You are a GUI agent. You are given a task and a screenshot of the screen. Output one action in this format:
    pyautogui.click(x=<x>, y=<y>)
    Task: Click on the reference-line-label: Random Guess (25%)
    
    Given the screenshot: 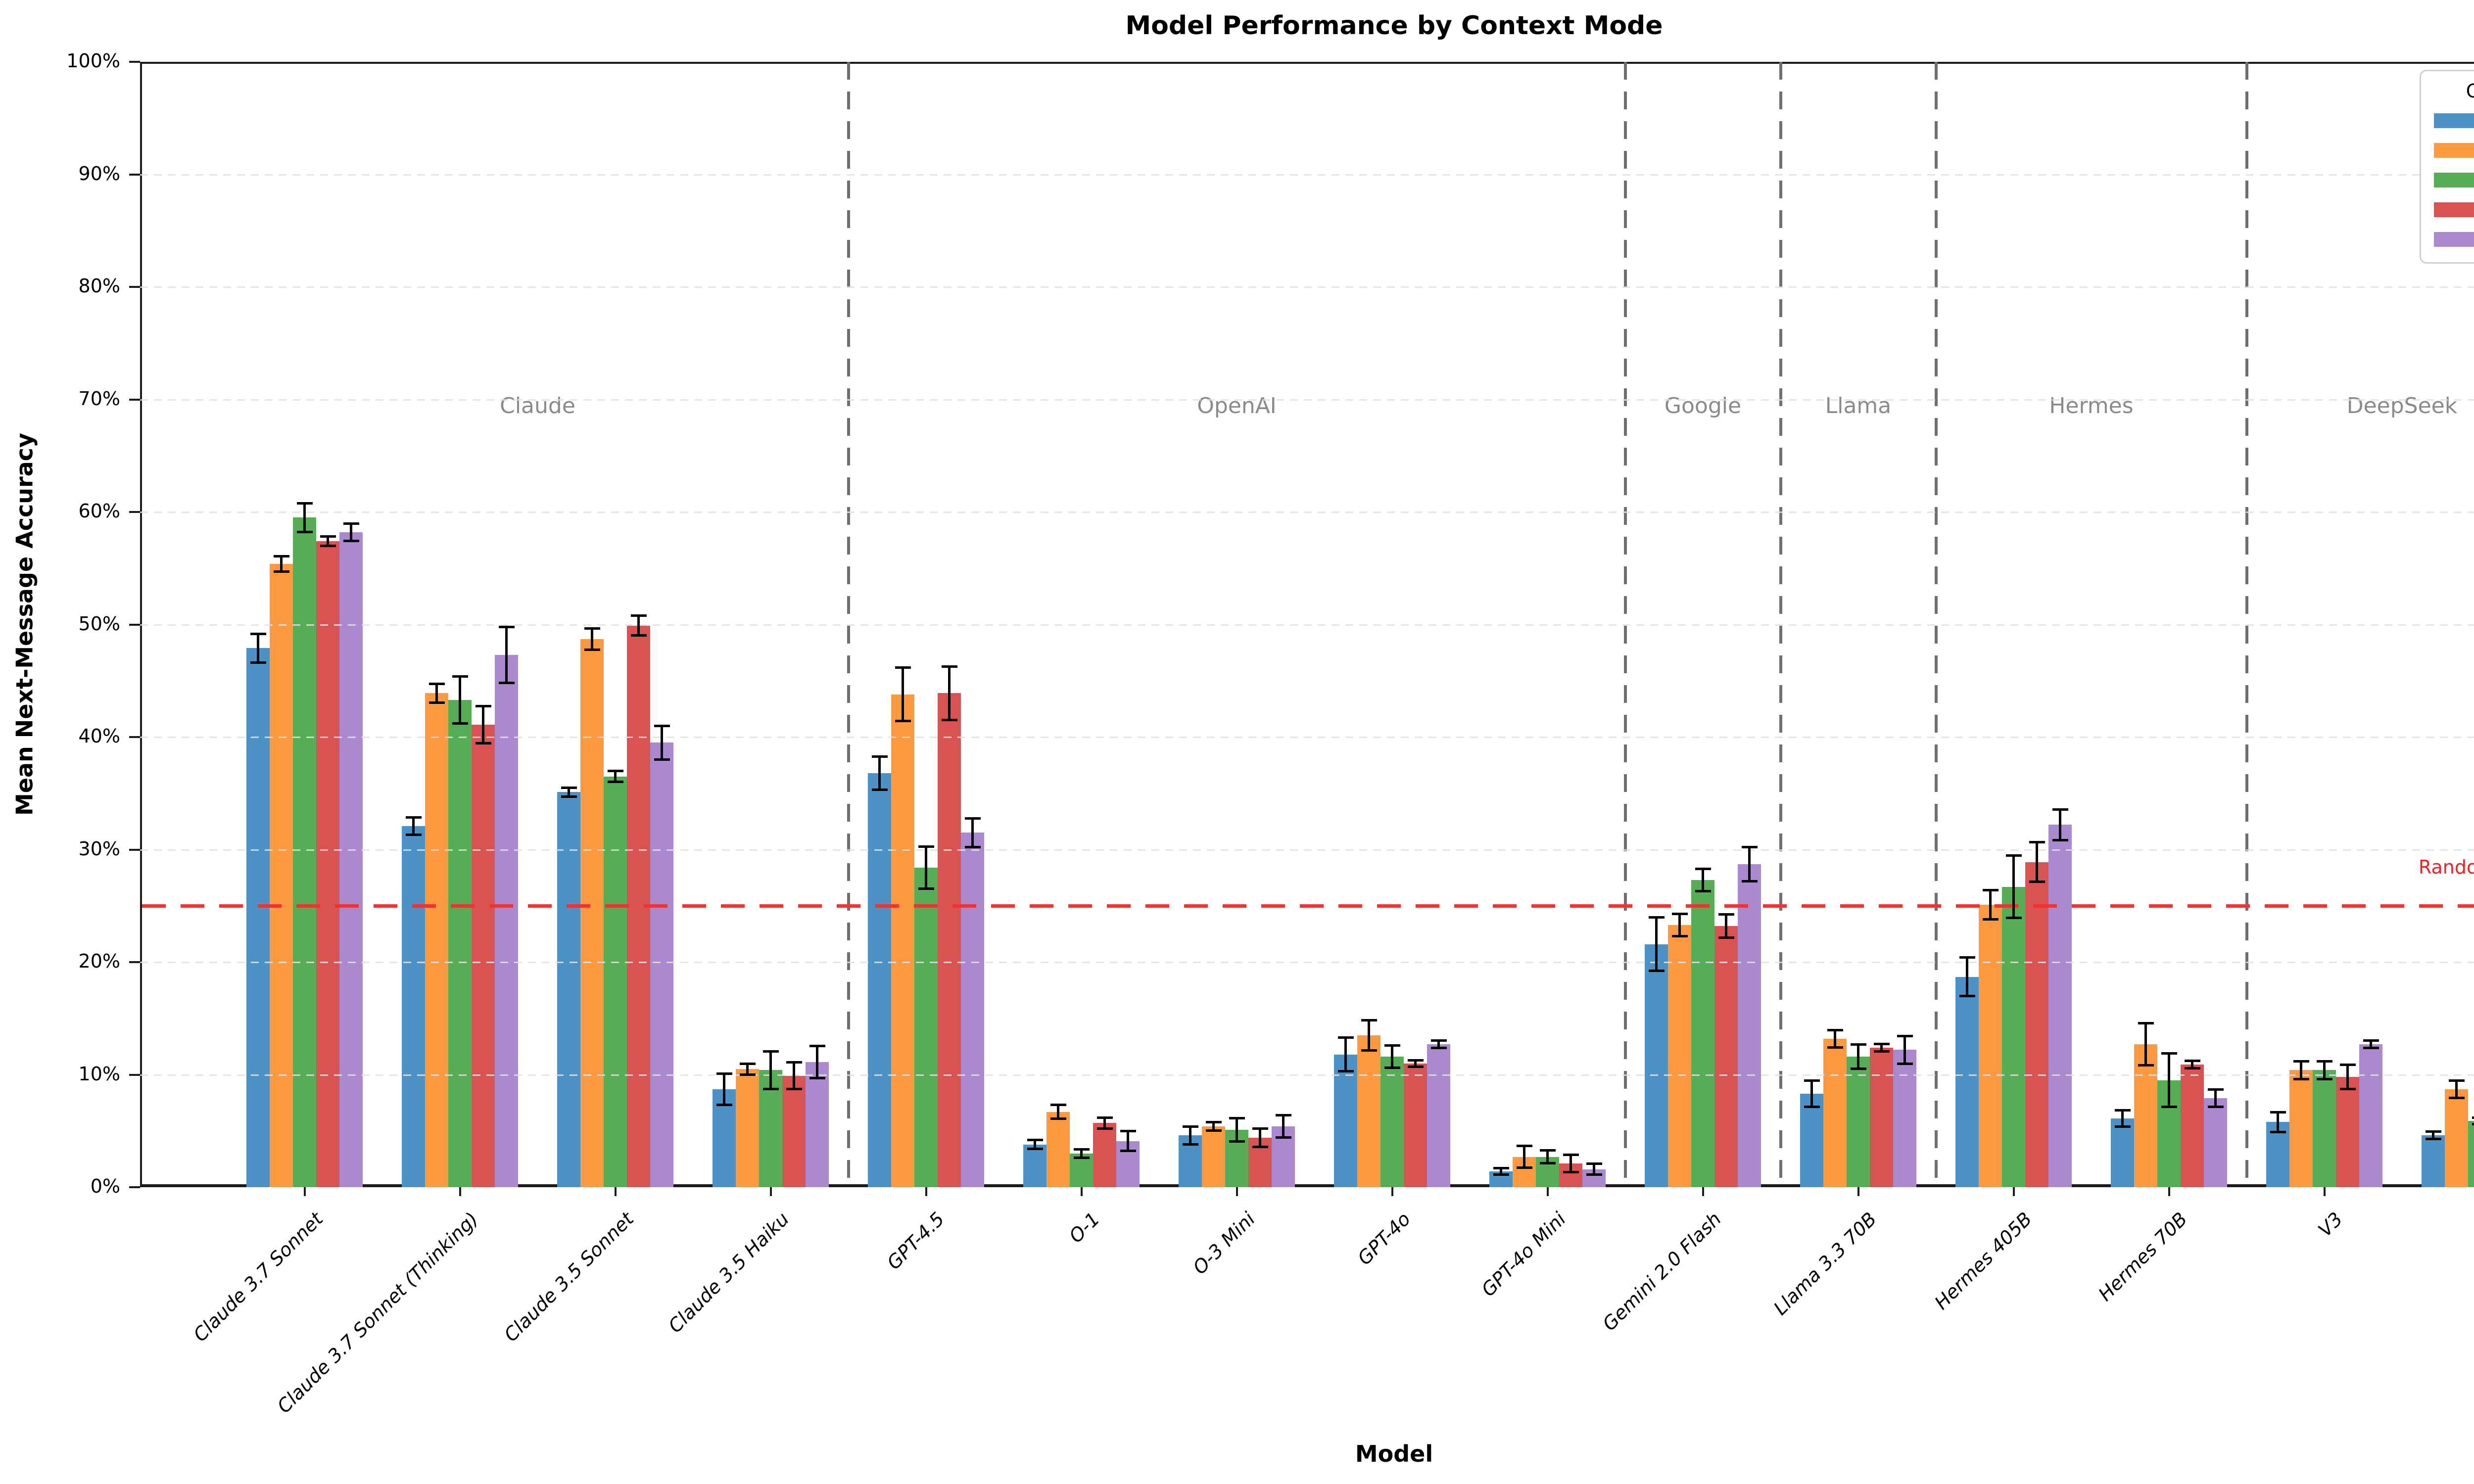 What is the action you would take?
    pyautogui.click(x=2446, y=867)
    